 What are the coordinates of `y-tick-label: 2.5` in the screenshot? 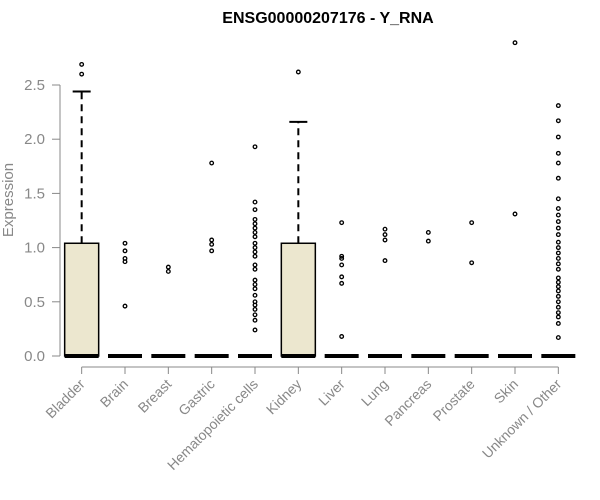 It's located at (34, 85).